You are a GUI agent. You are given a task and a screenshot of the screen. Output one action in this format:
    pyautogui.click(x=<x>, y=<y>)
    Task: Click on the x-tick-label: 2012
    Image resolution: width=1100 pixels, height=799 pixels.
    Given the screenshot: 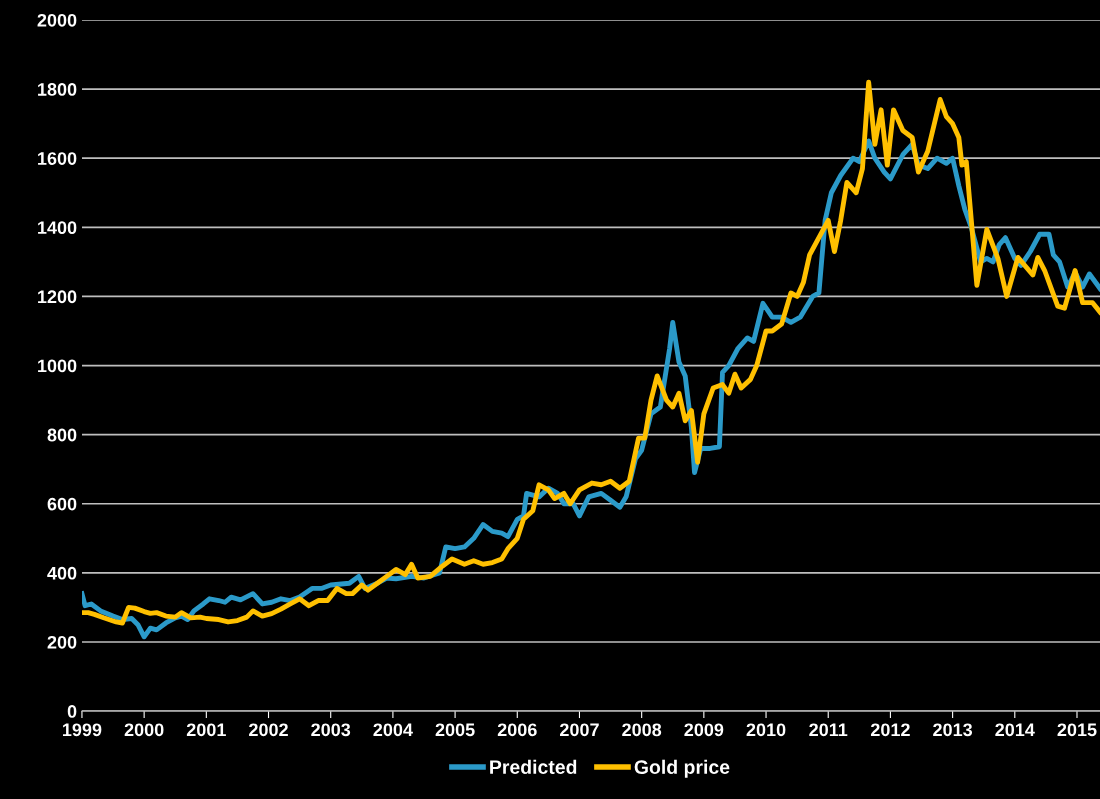 What is the action you would take?
    pyautogui.click(x=890, y=730)
    